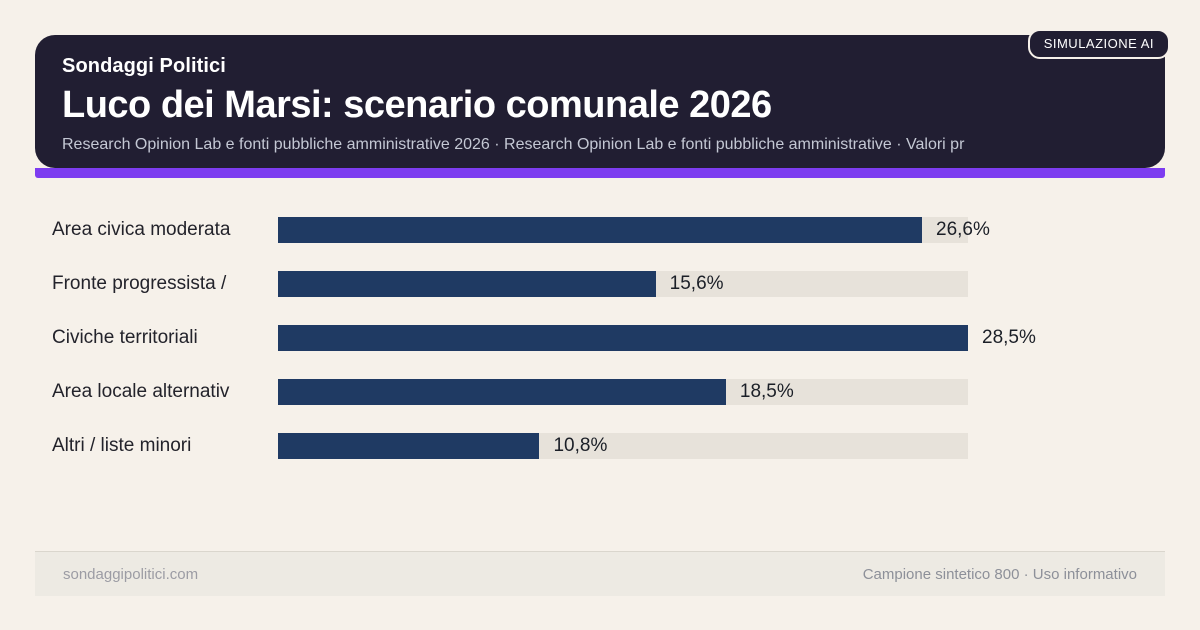 This screenshot has height=630, width=1200. I want to click on bar-value-label: 28,5%, so click(1009, 337).